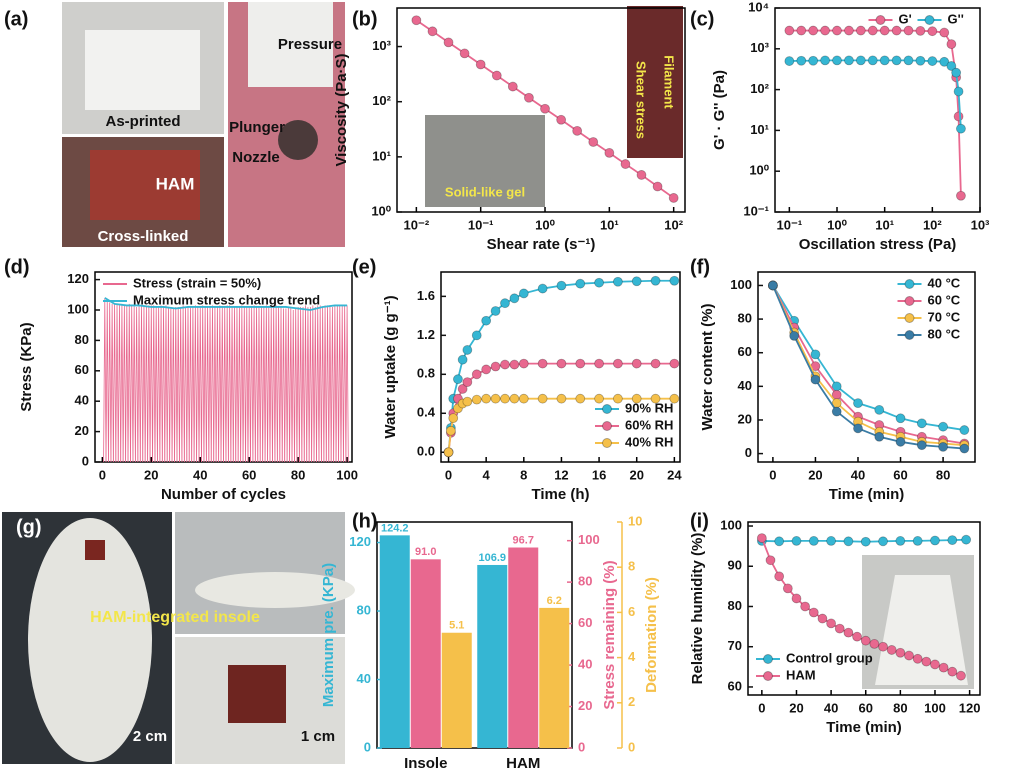 The image size is (1032, 768). What do you see at coordinates (864, 727) in the screenshot?
I see `axis-title: Time (min)` at bounding box center [864, 727].